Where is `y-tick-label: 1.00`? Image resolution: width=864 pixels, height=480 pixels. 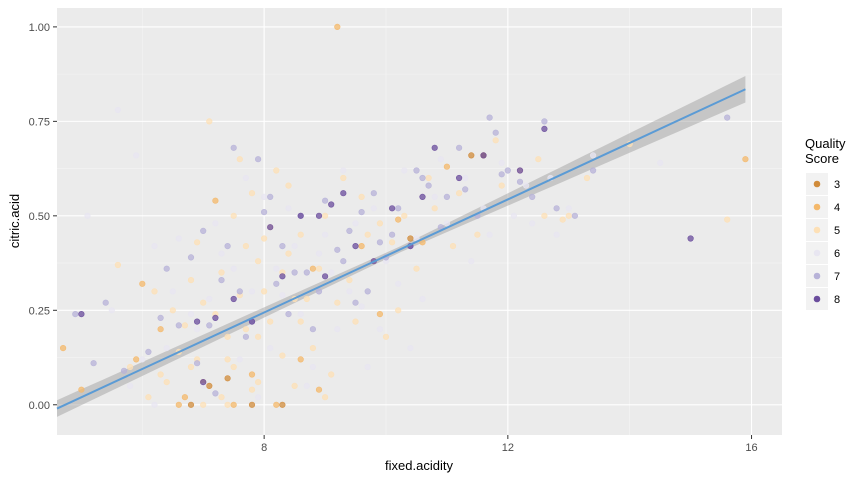 y-tick-label: 1.00 is located at coordinates (39, 28).